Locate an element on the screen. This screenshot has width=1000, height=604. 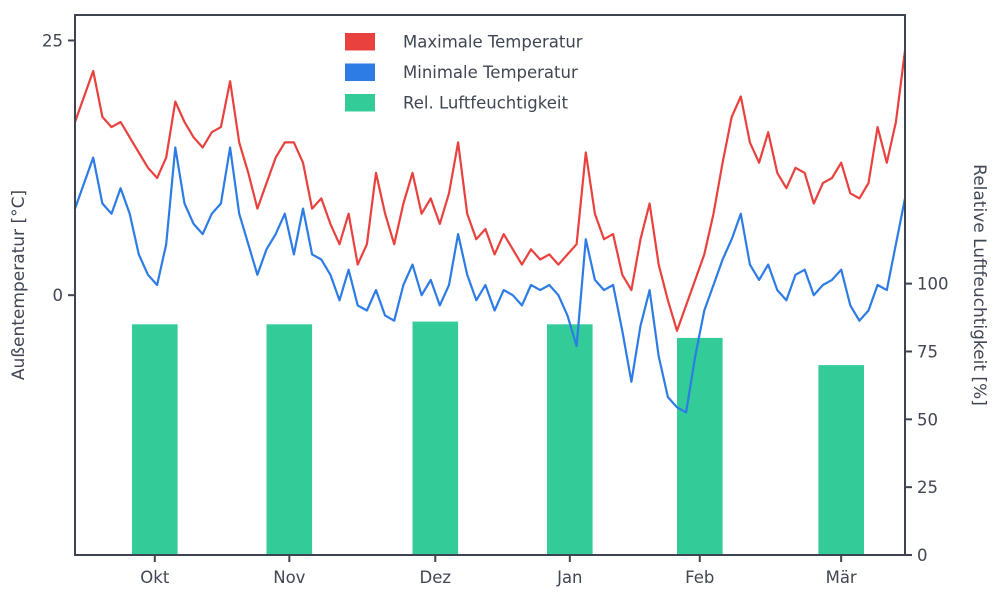
right-tick-label: 100 is located at coordinates (933, 284).